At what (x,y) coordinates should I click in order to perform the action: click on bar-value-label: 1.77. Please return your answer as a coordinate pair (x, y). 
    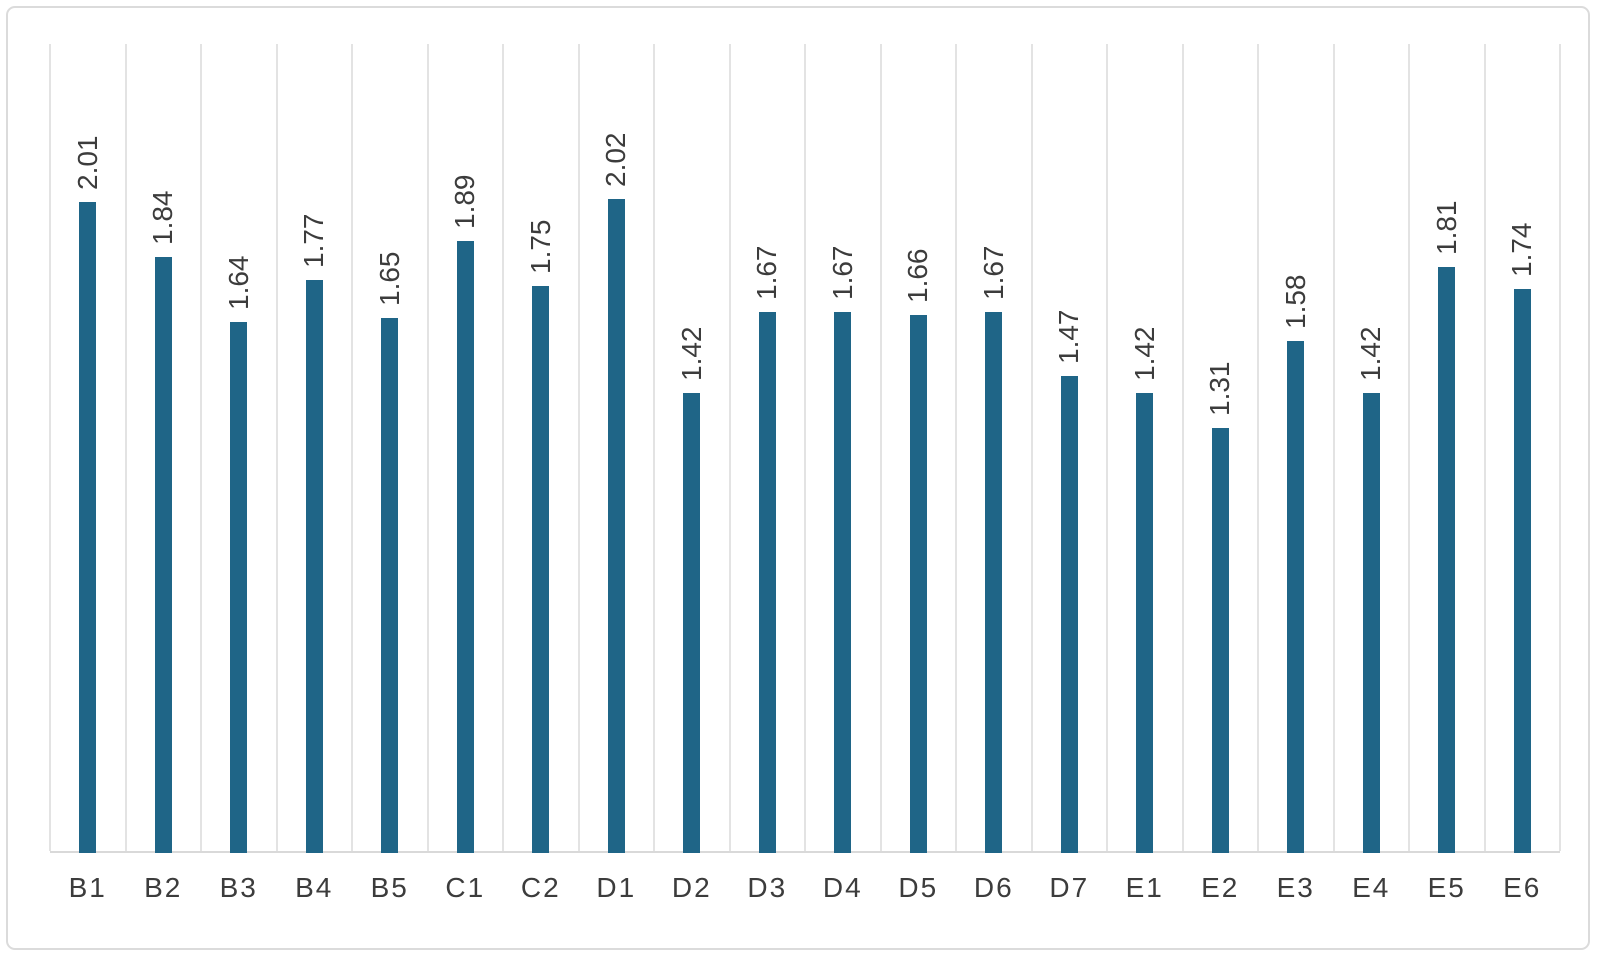
    Looking at the image, I should click on (314, 240).